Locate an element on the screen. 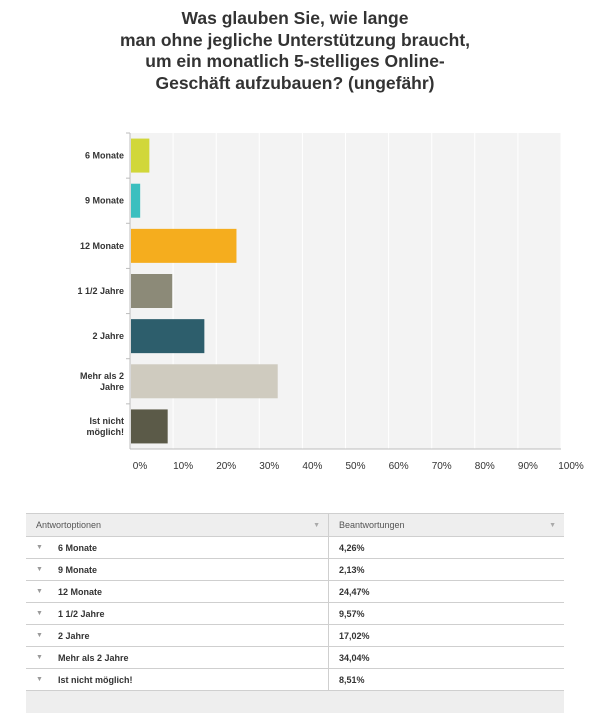 The width and height of the screenshot is (590, 723). category-label: Mehr als 2 Jahre is located at coordinates (102, 381).